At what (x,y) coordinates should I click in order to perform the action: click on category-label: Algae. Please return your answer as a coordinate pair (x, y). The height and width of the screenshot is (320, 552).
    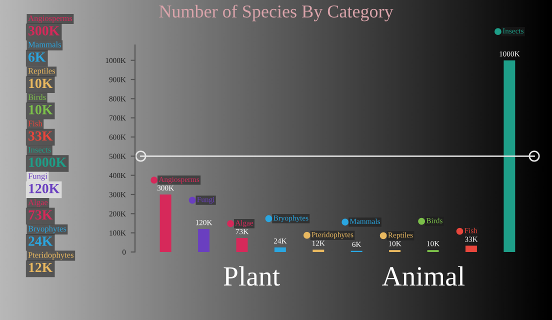
    Looking at the image, I should click on (38, 203).